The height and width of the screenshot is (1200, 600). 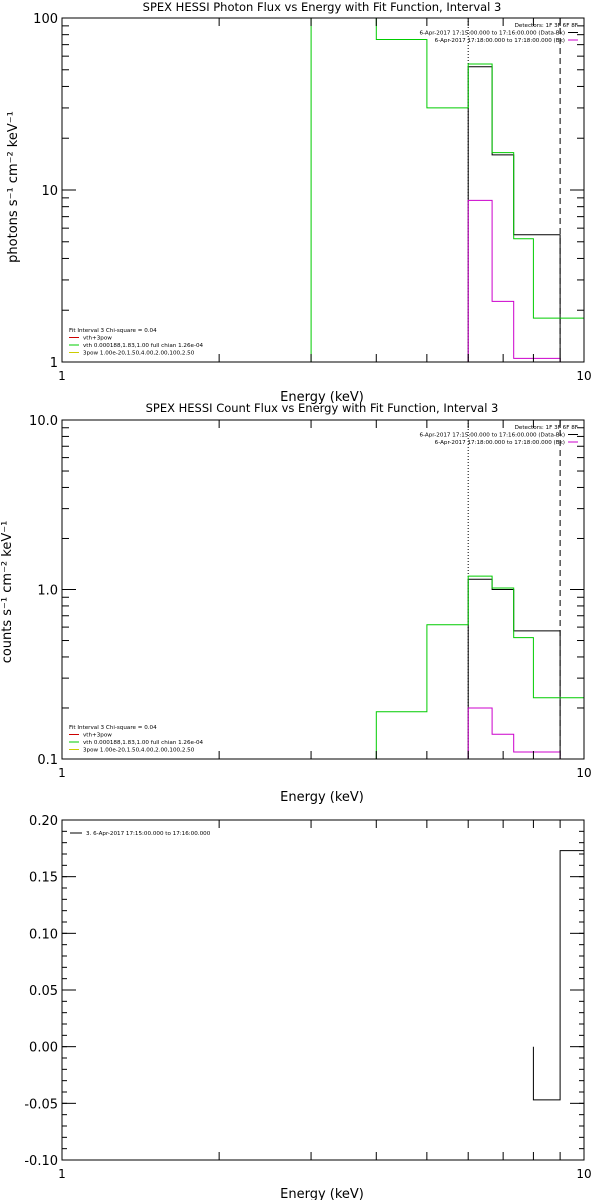 What do you see at coordinates (546, 26) in the screenshot?
I see `photon-legend-text: Detectors: 1F 3F 6F 8F` at bounding box center [546, 26].